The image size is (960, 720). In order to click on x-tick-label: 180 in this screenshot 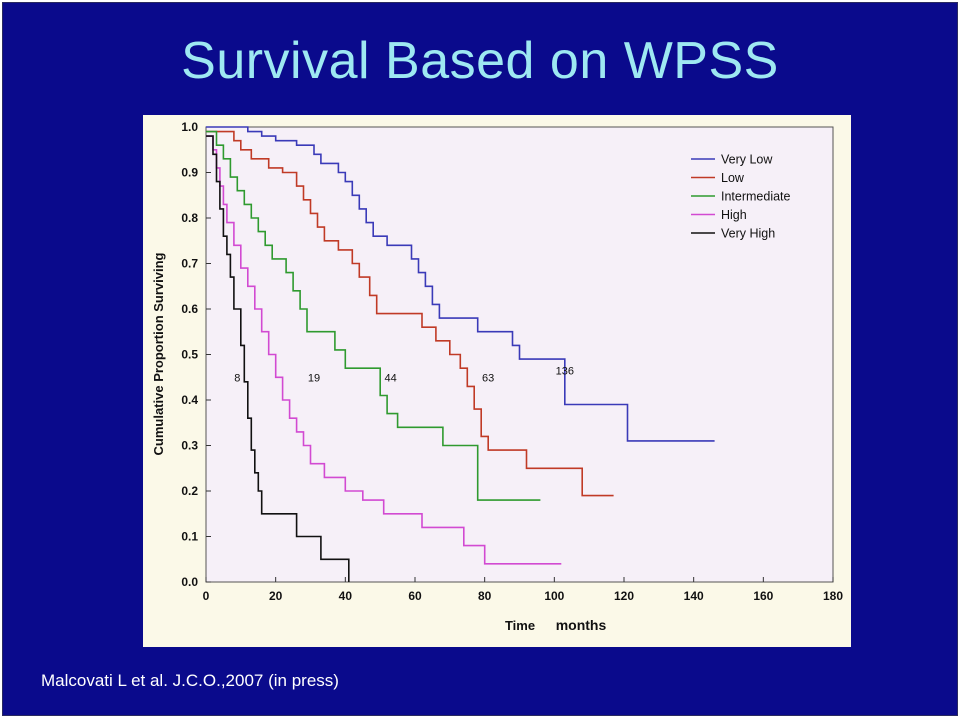, I will do `click(833, 596)`.